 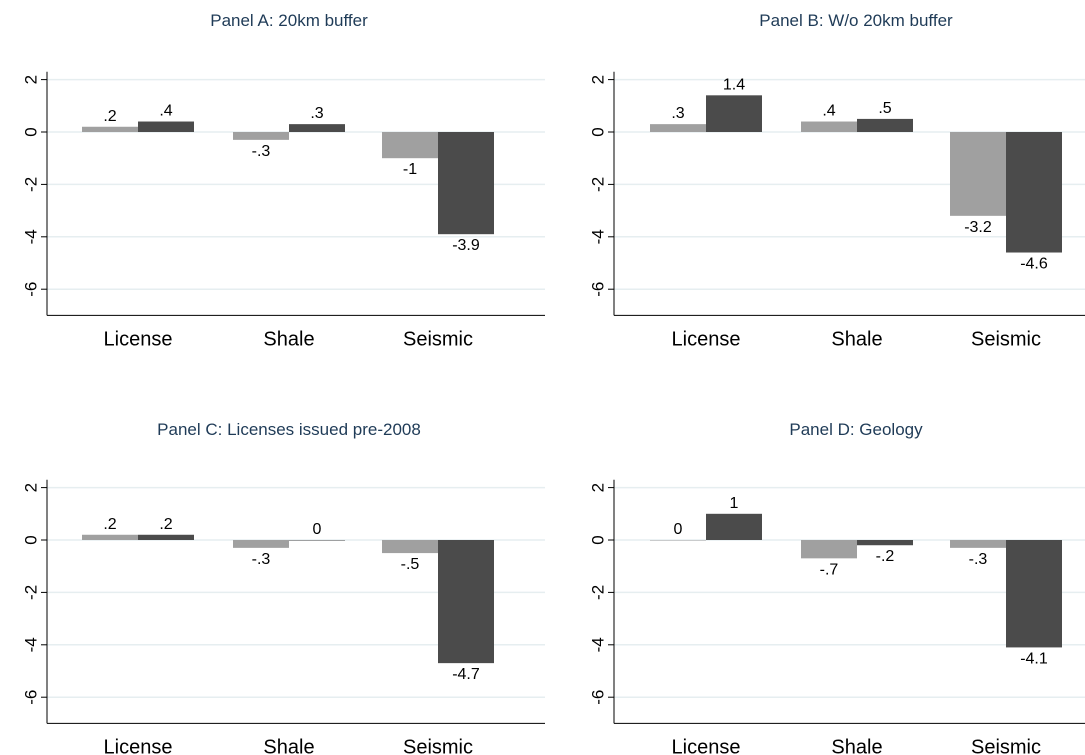 I want to click on data-label: 1.4, so click(x=734, y=84).